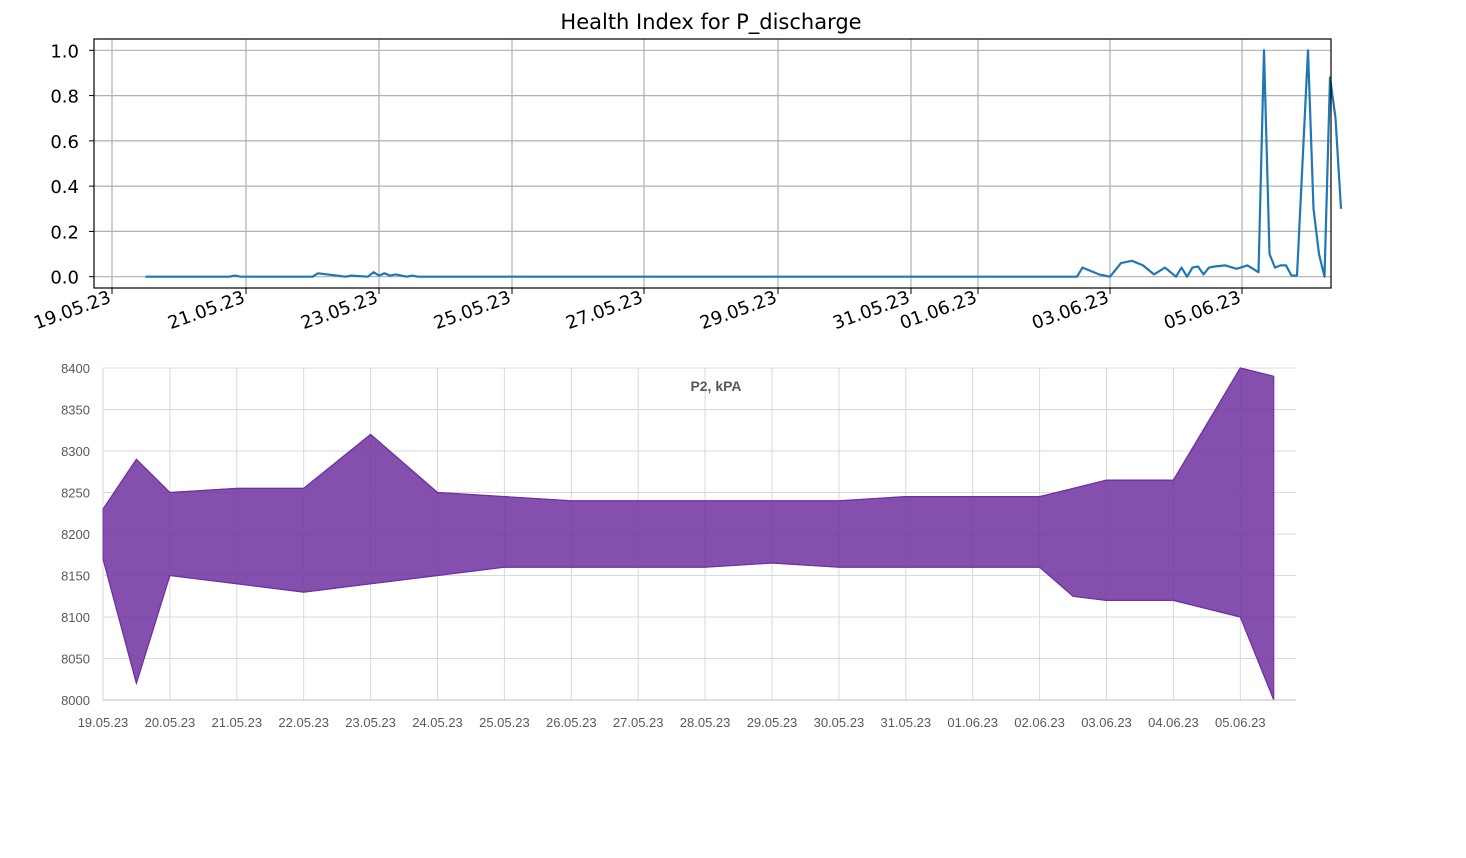 The width and height of the screenshot is (1466, 858). I want to click on health-index-x-tick-label: 19.05.23, so click(72, 310).